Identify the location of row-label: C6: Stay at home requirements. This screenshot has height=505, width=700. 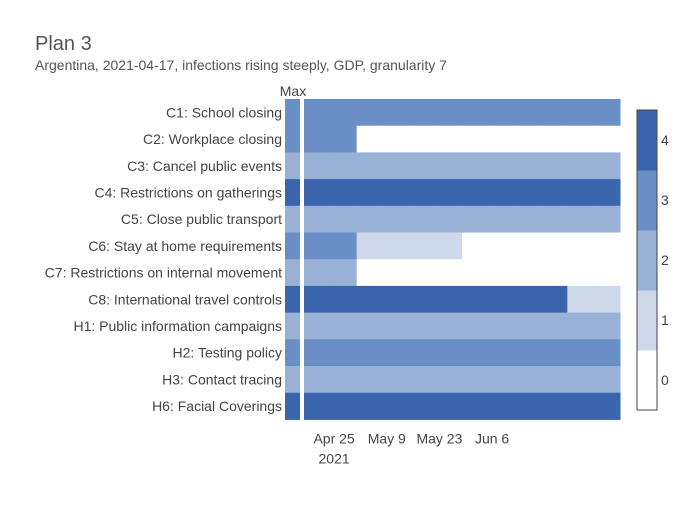
(185, 246).